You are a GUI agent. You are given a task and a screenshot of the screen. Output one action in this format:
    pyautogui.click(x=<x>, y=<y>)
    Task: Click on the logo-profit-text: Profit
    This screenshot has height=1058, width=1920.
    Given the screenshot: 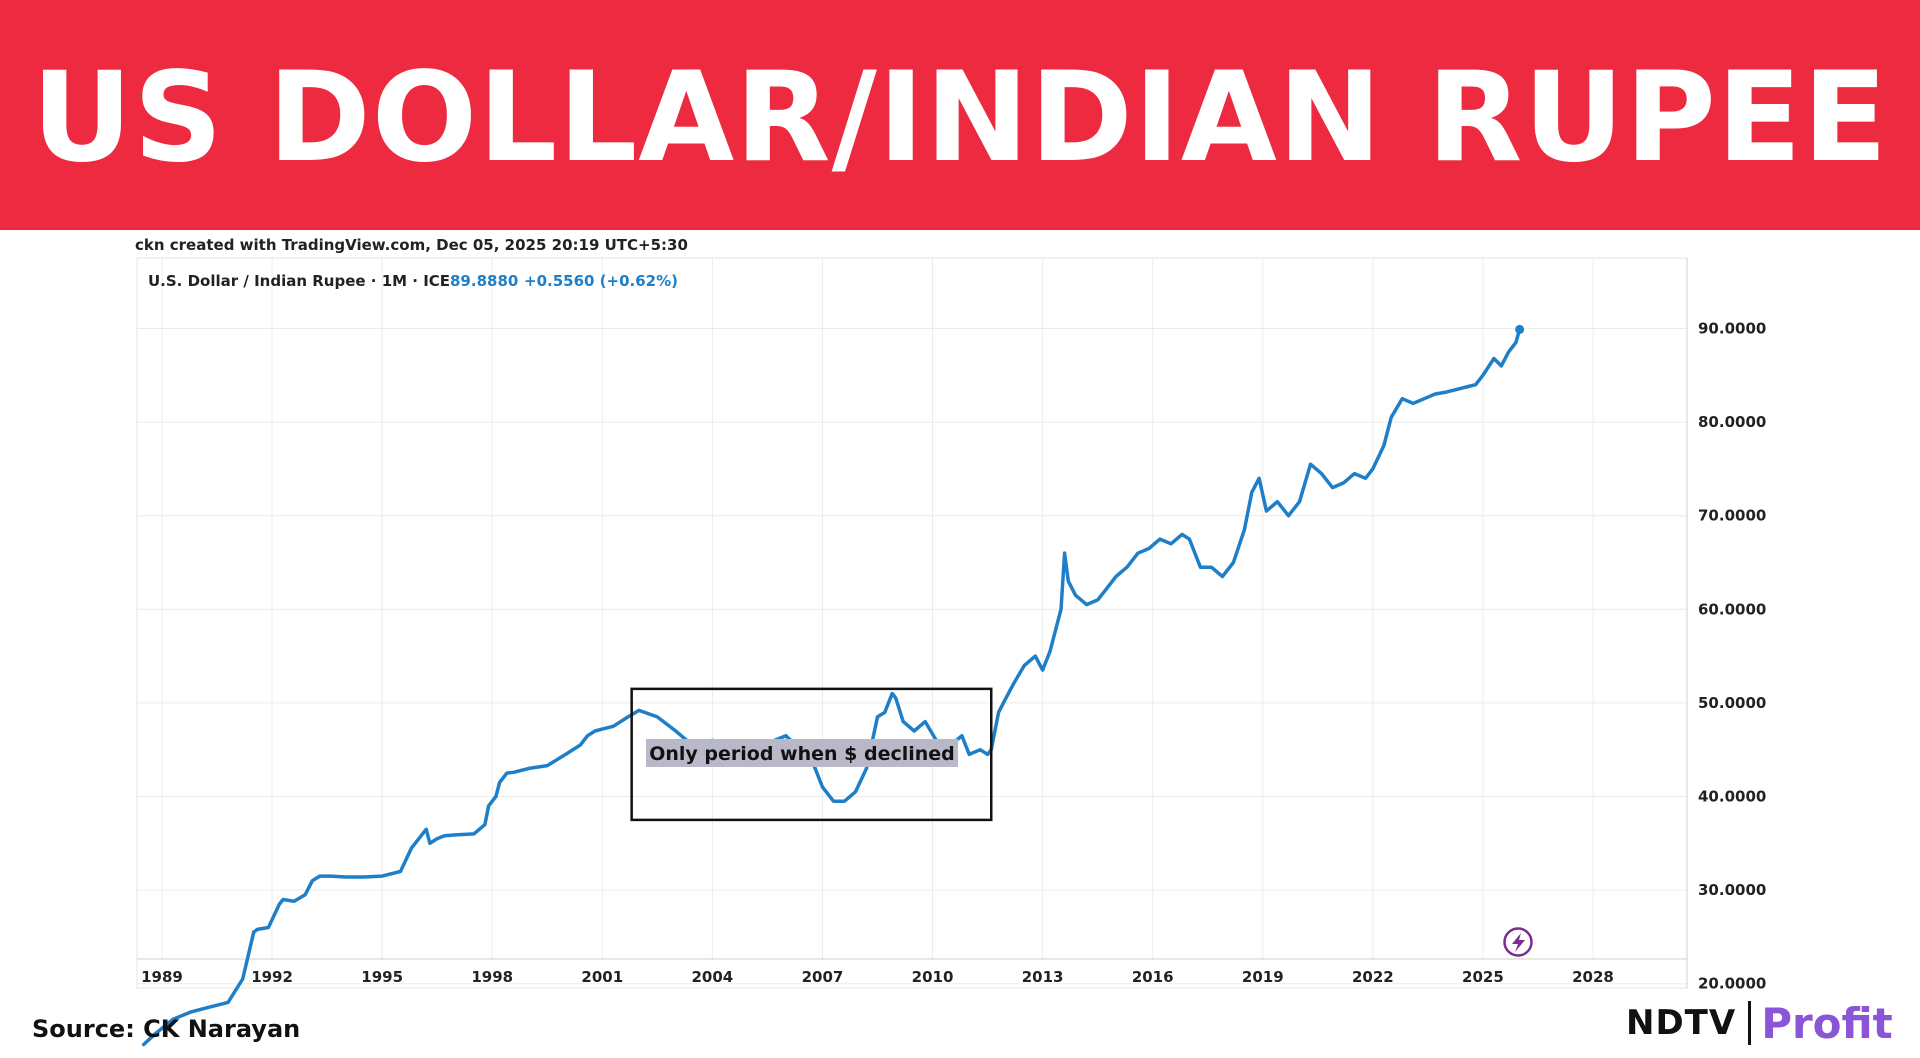 What is the action you would take?
    pyautogui.click(x=1827, y=1023)
    